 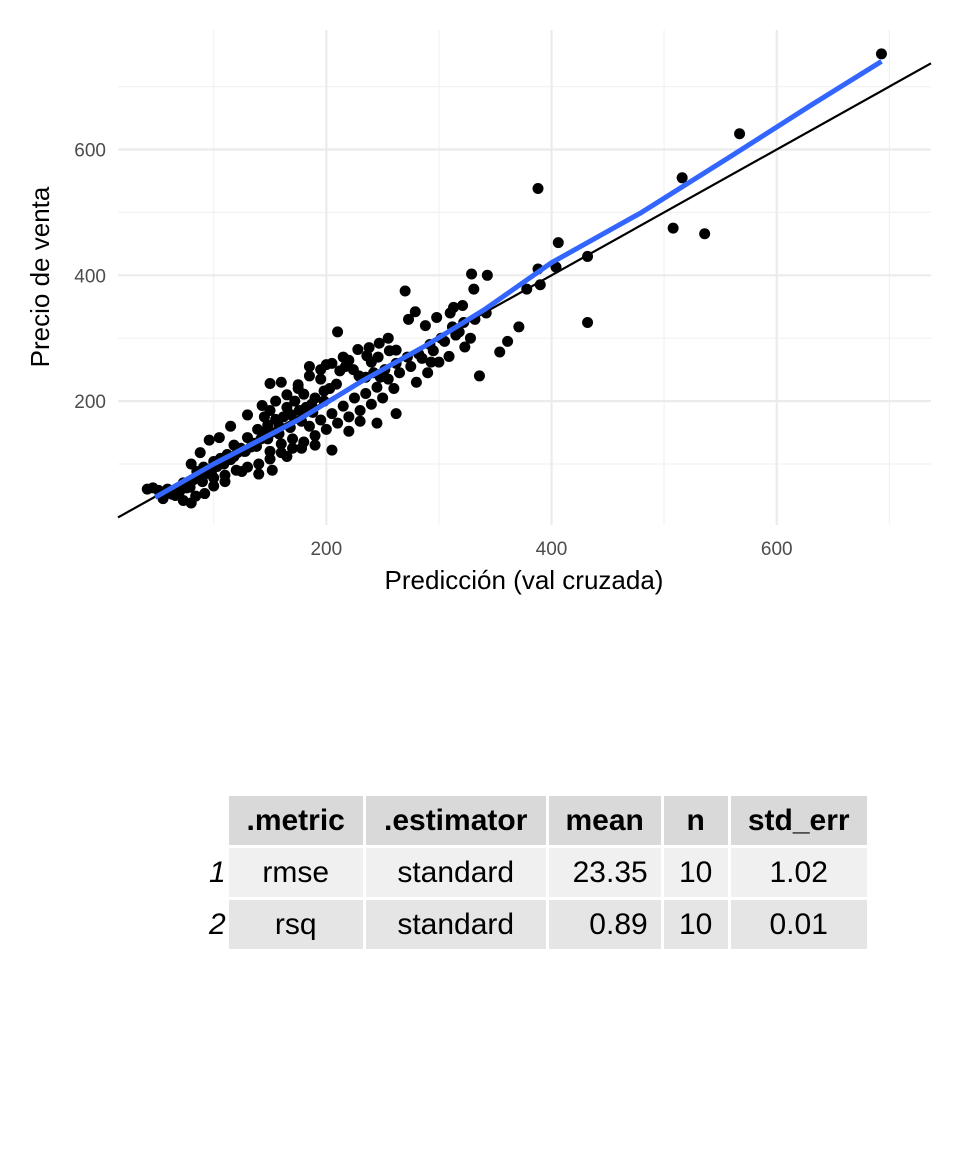 What do you see at coordinates (214, 820) in the screenshot?
I see `row-number-header` at bounding box center [214, 820].